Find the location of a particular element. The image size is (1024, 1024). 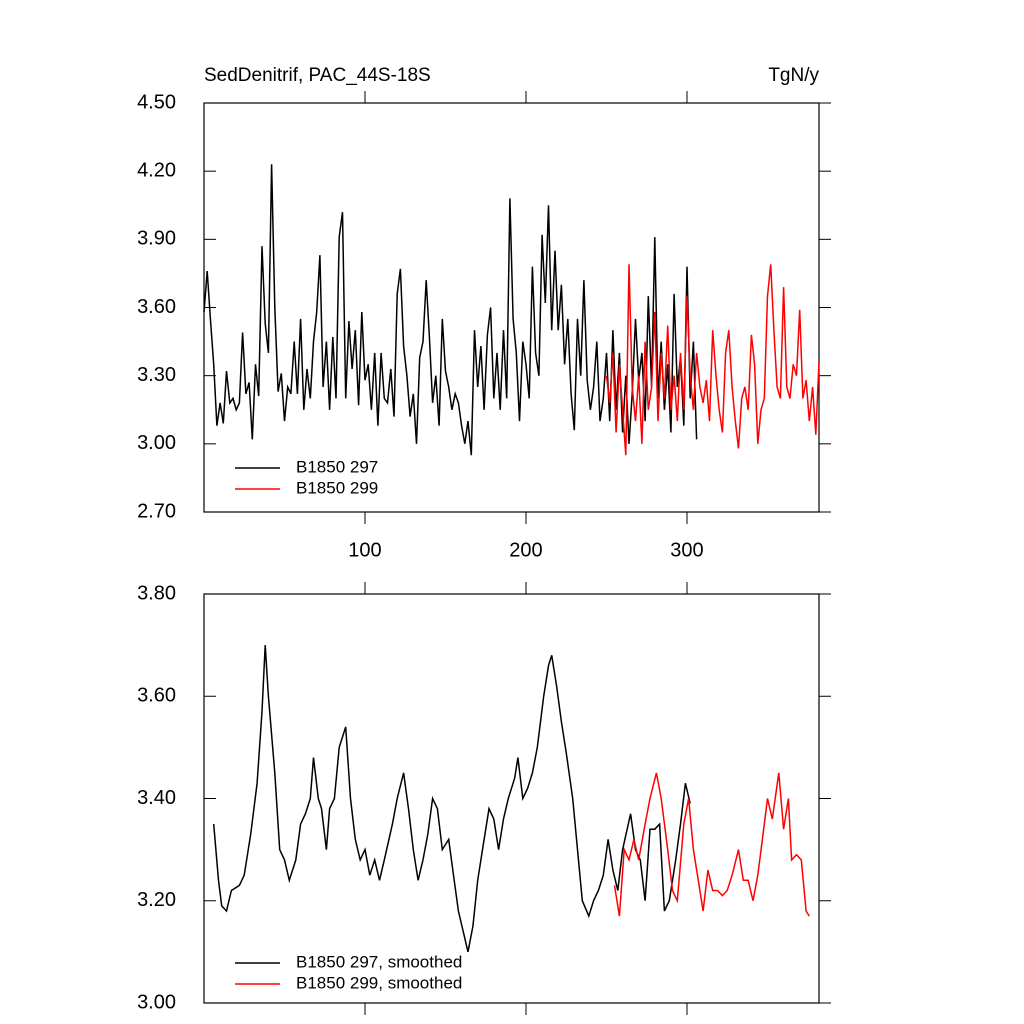

legend-label: B1850 297 is located at coordinates (337, 466).